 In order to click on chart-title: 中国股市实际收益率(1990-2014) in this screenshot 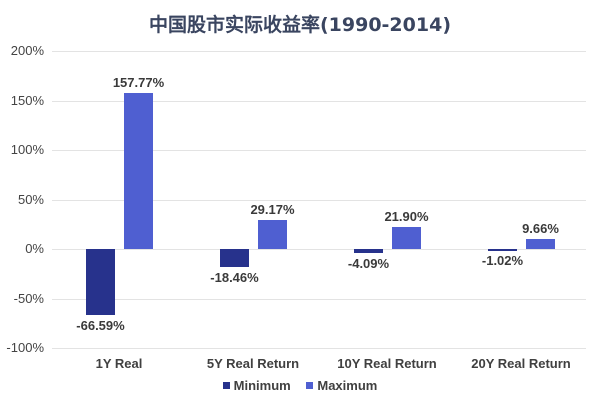, I will do `click(299, 25)`.